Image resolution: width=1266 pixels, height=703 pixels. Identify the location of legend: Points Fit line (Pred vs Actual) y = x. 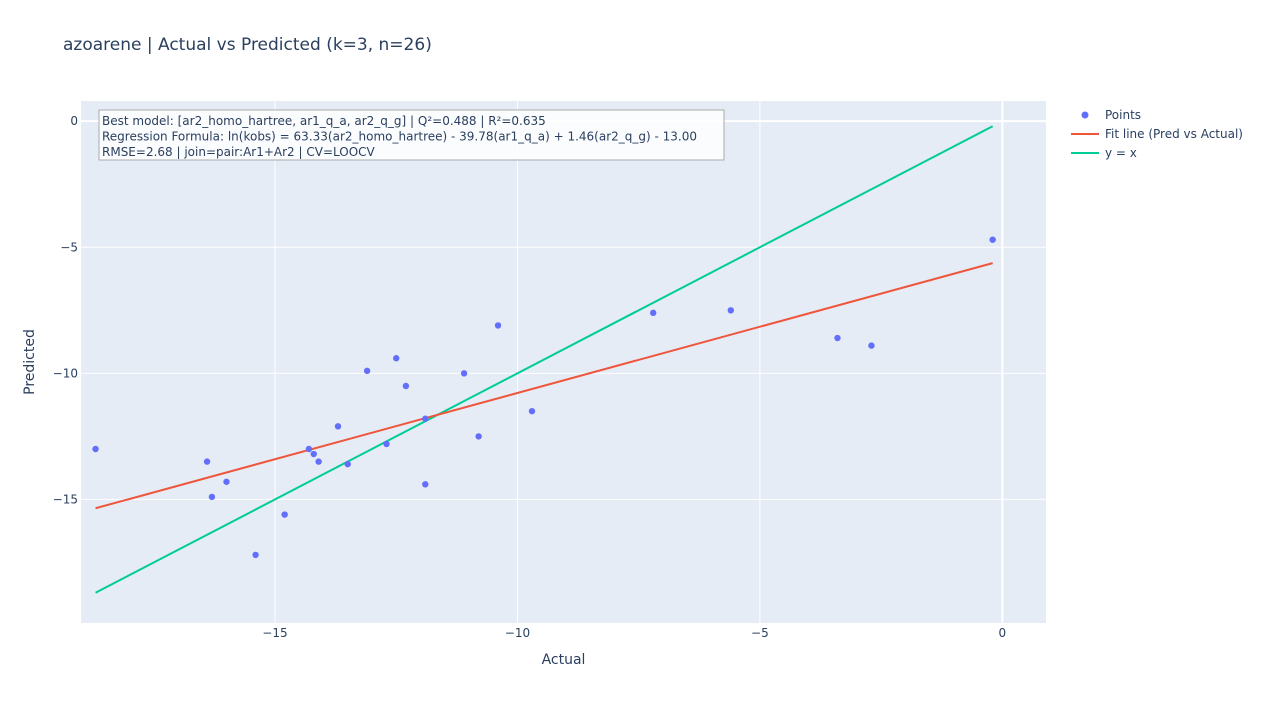
(1157, 134).